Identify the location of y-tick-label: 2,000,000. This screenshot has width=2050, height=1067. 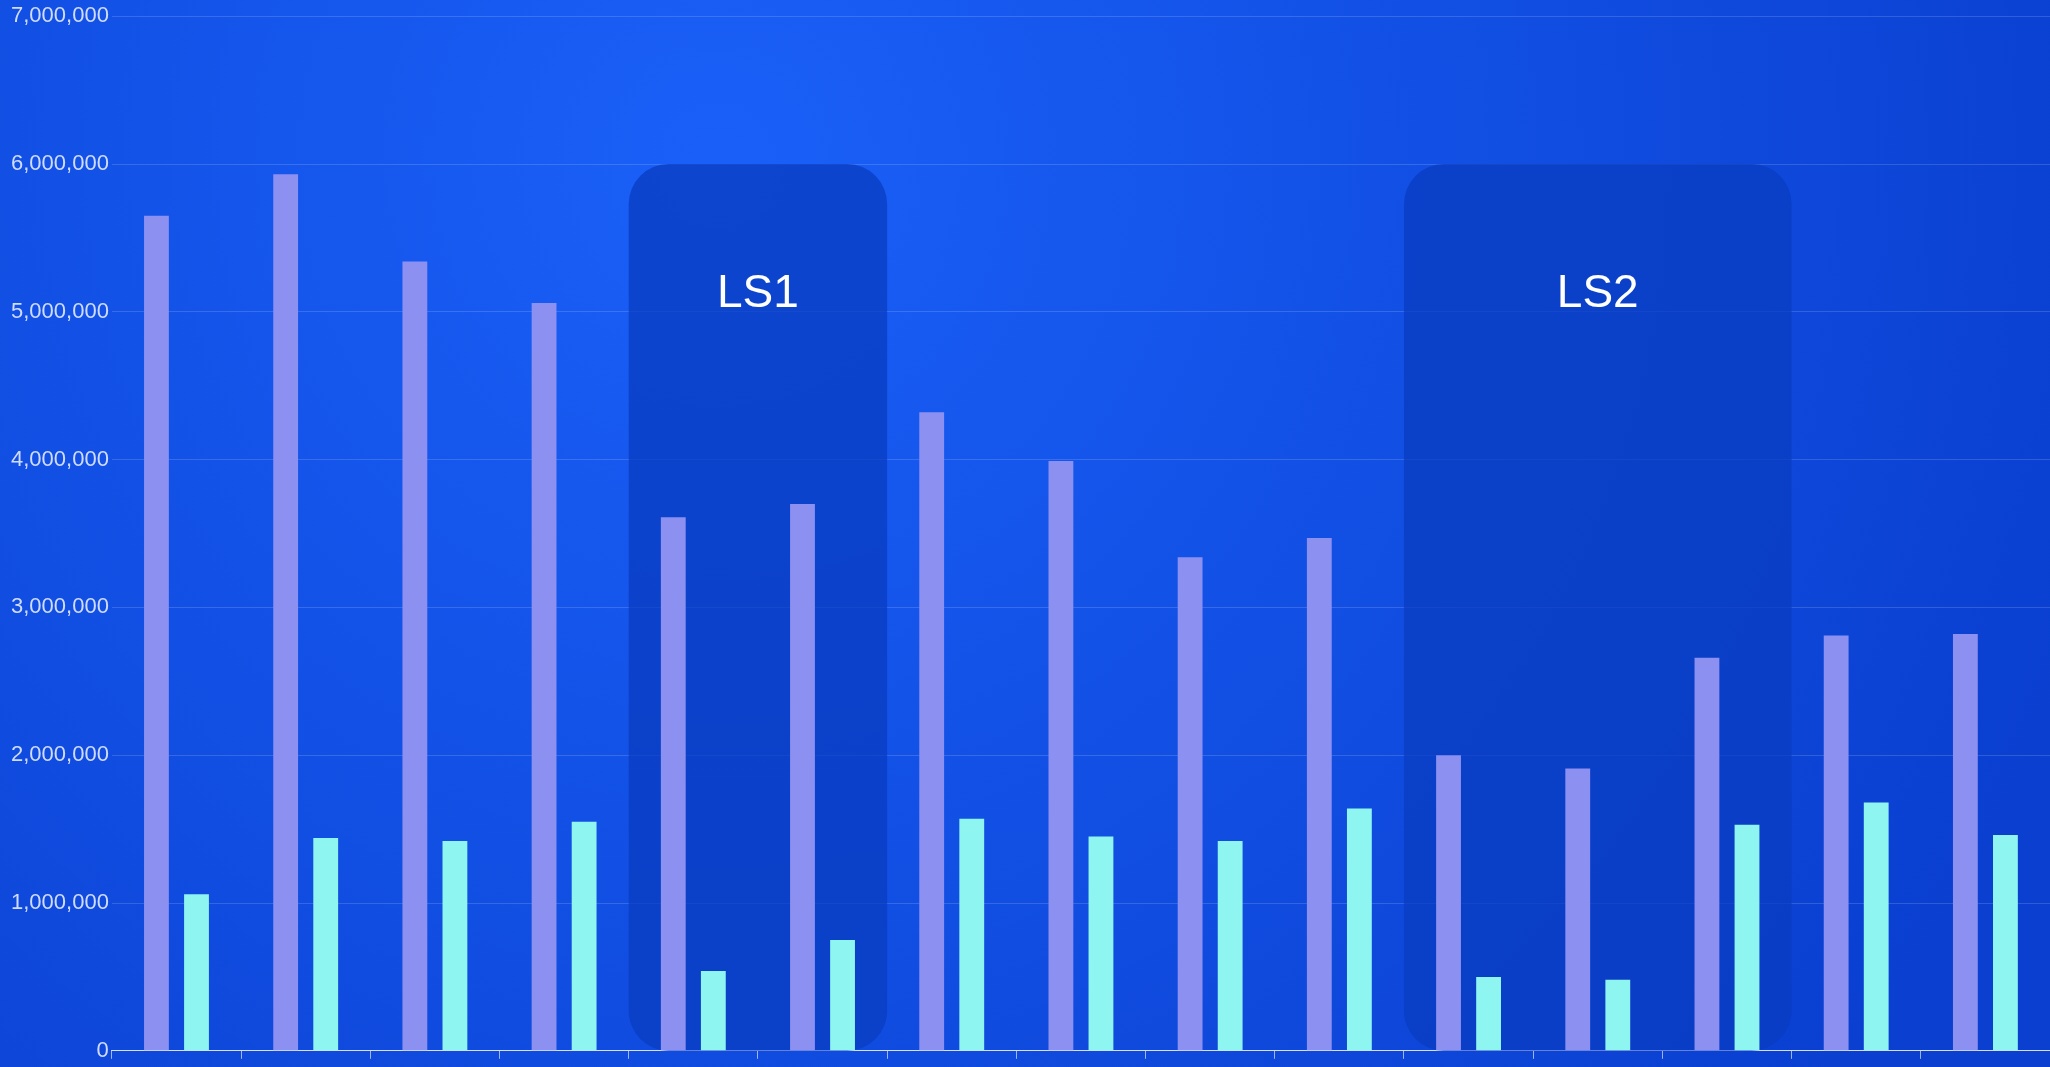
(60, 754).